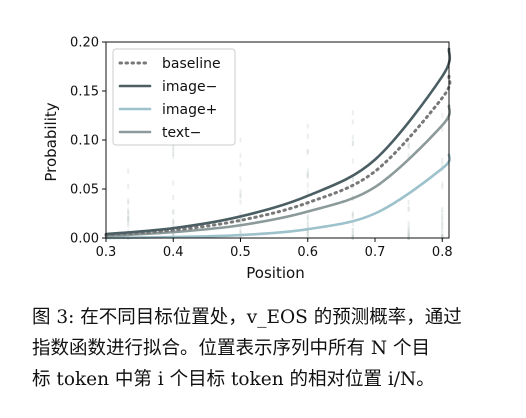 The image size is (526, 418). Describe the element at coordinates (84, 239) in the screenshot. I see `y-tick-label: 0.00` at that location.